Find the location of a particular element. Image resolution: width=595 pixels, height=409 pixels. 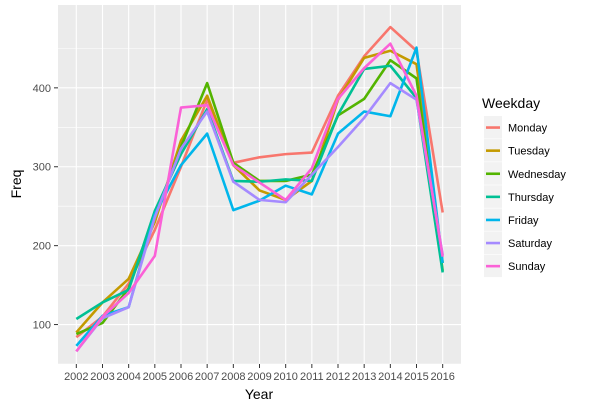

y-tick-label: 300 is located at coordinates (42, 168).